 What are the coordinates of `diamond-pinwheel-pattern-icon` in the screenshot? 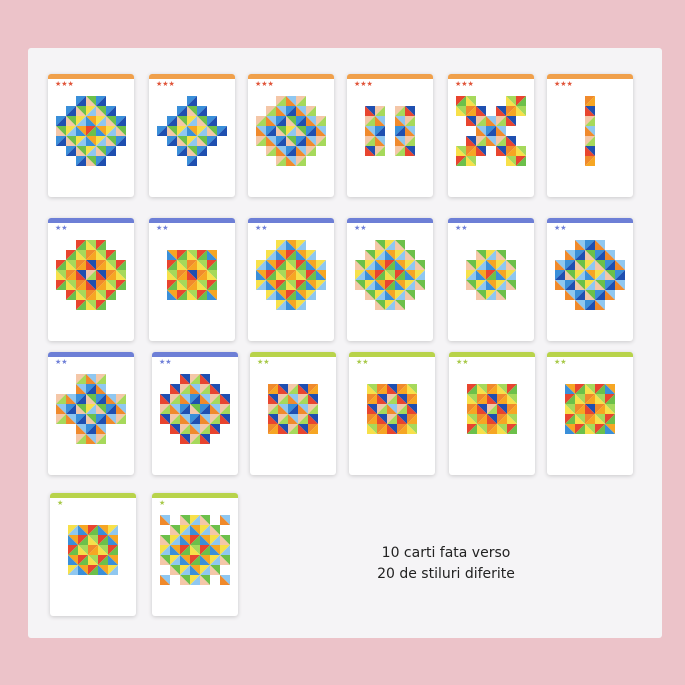 It's located at (195, 409).